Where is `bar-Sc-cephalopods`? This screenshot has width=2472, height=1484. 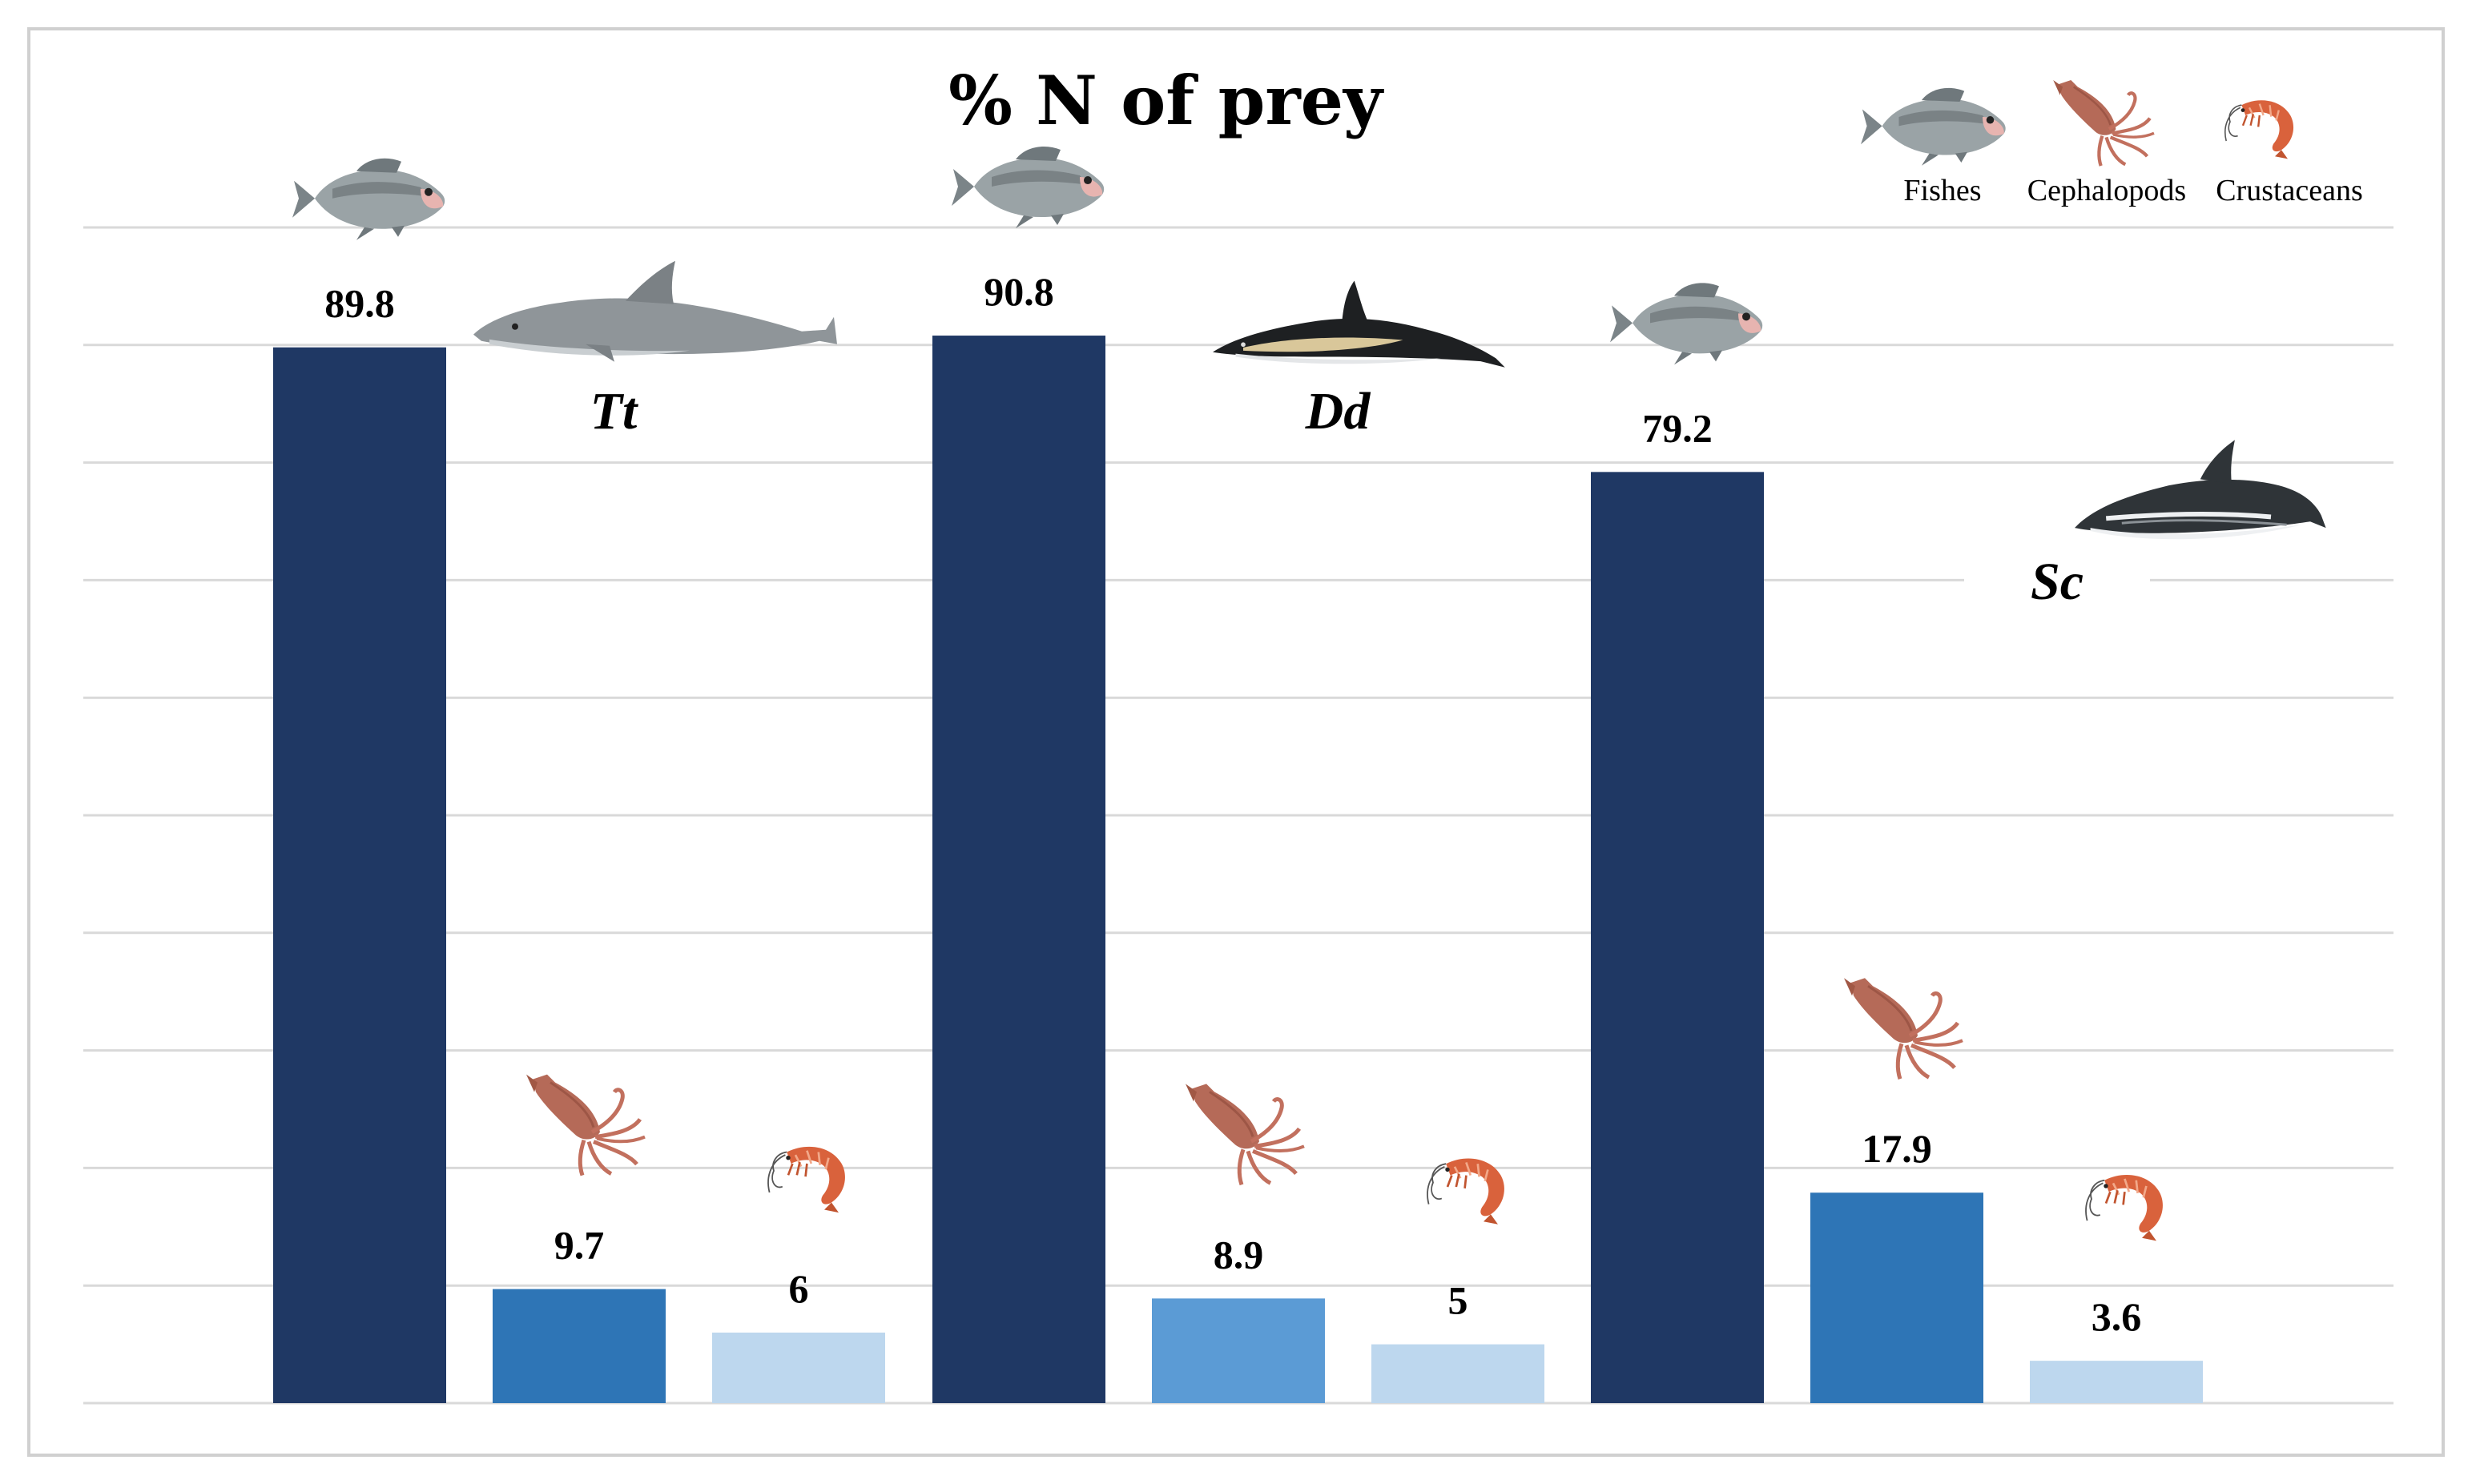 bar-Sc-cephalopods is located at coordinates (1896, 1297).